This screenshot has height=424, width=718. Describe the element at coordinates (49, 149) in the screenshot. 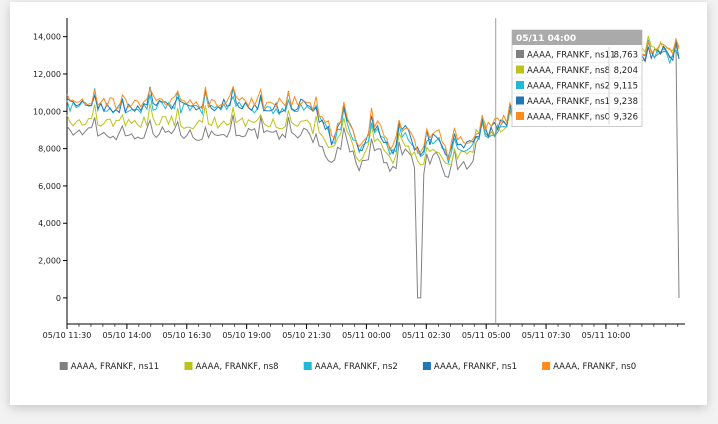

I see `y-tick-label: 8,000` at that location.